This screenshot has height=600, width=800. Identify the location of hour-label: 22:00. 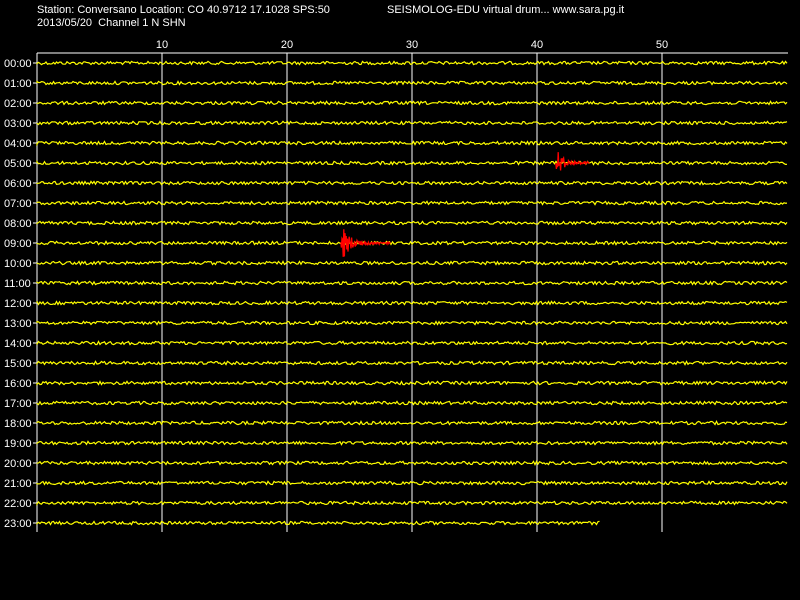
(18, 504).